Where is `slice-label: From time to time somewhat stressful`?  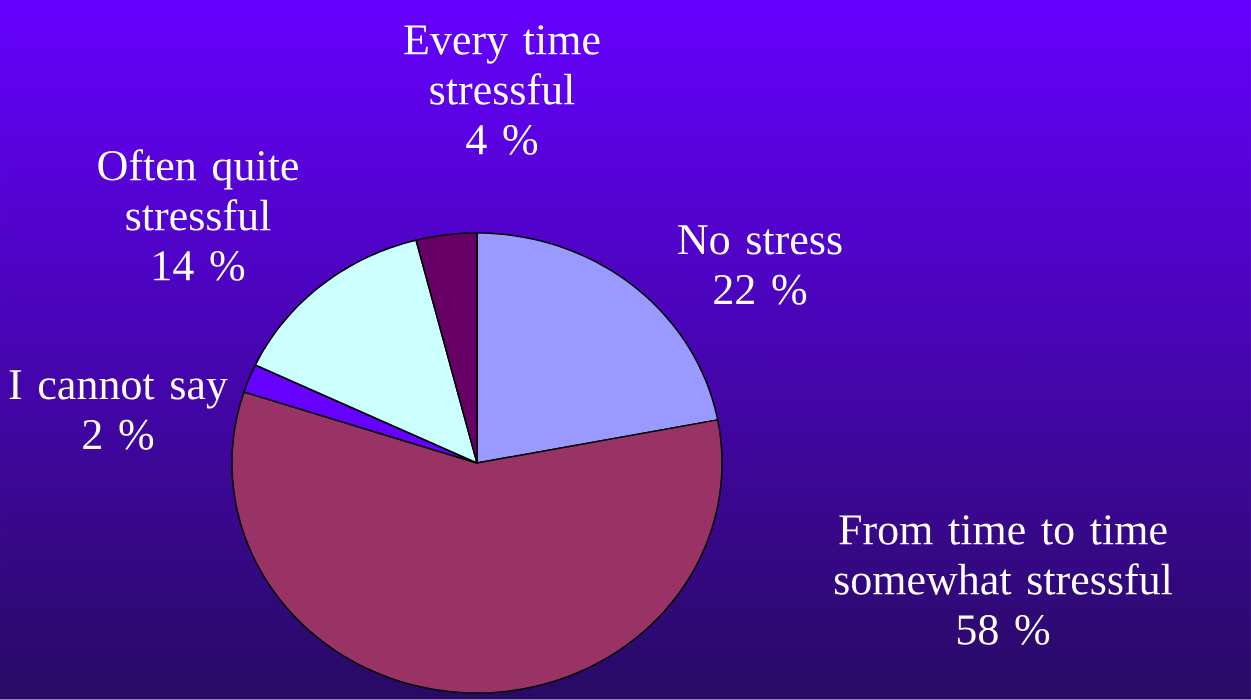
slice-label: From time to time somewhat stressful is located at coordinates (1003, 555).